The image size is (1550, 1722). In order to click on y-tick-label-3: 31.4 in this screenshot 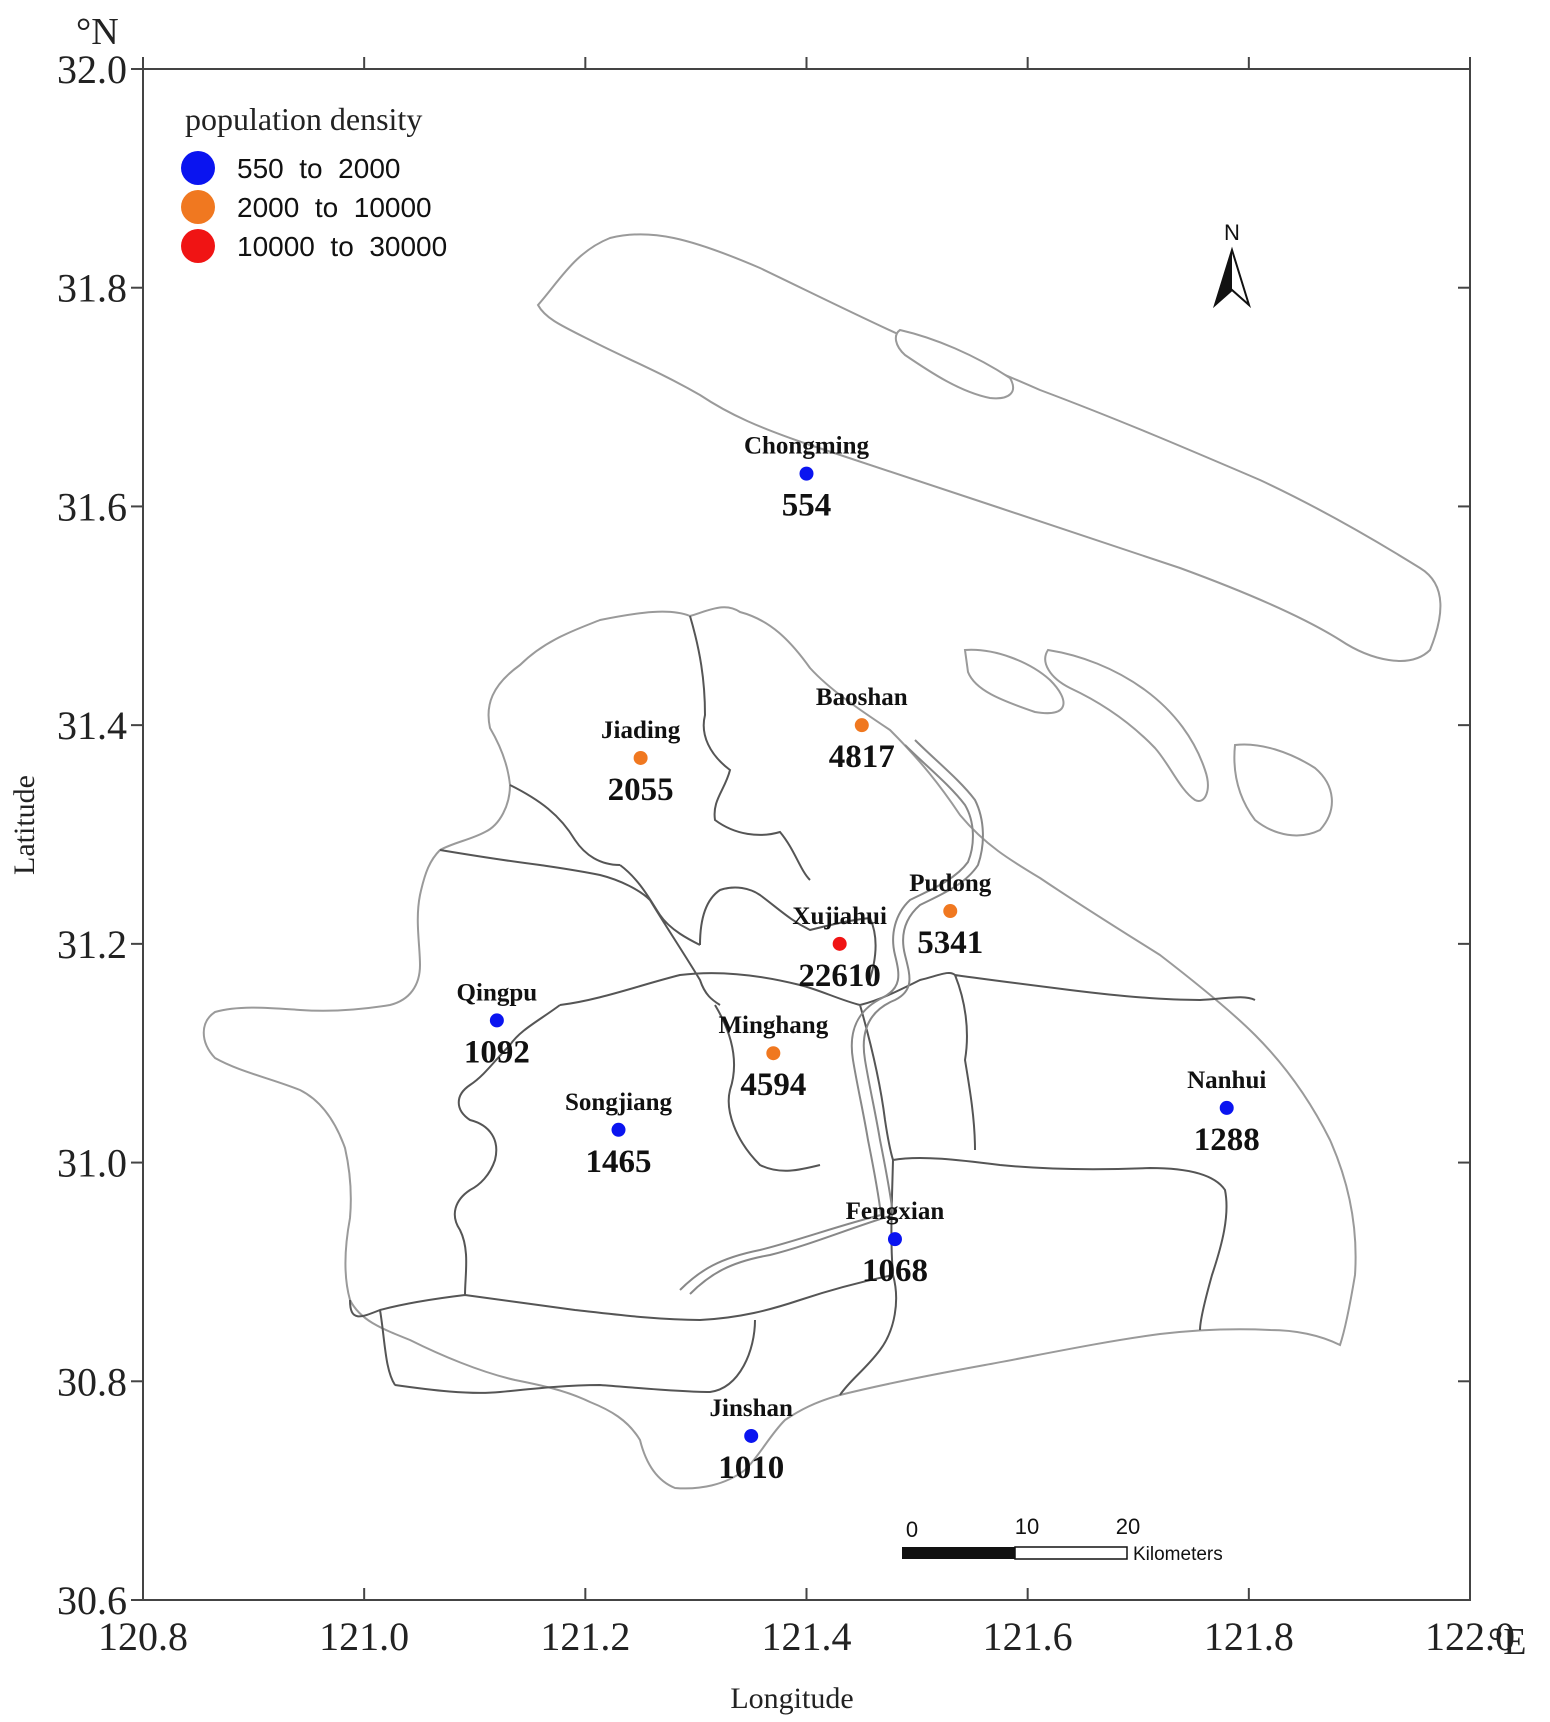, I will do `click(92, 725)`.